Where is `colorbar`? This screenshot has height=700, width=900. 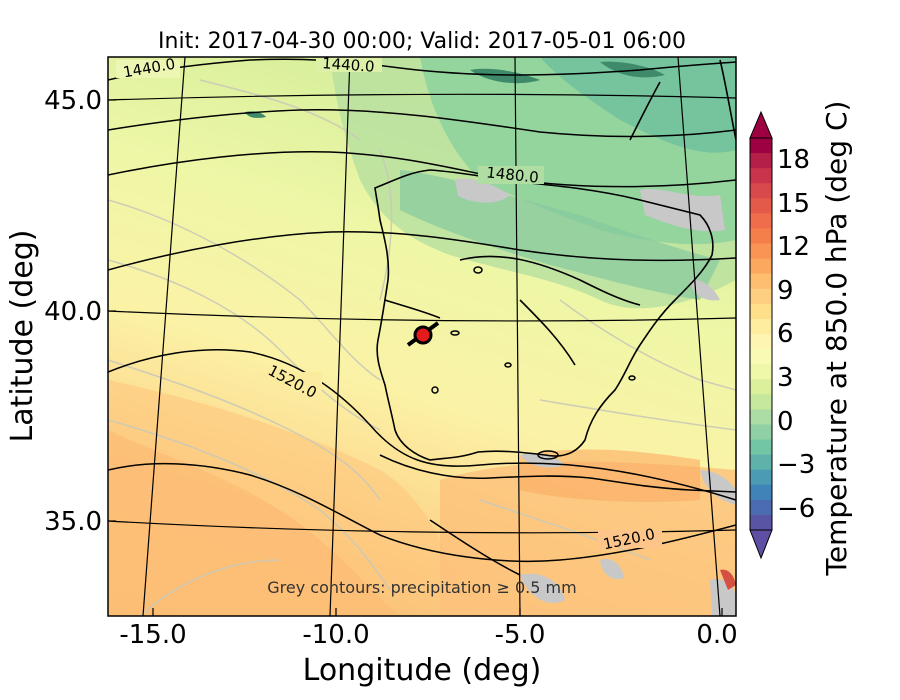
colorbar is located at coordinates (761, 335).